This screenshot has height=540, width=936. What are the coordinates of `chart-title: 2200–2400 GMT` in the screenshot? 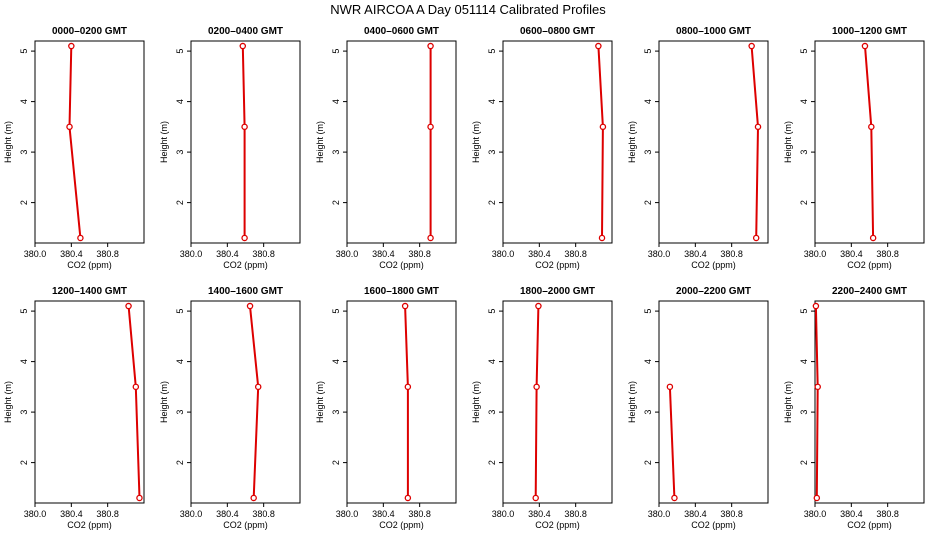 It's located at (869, 291).